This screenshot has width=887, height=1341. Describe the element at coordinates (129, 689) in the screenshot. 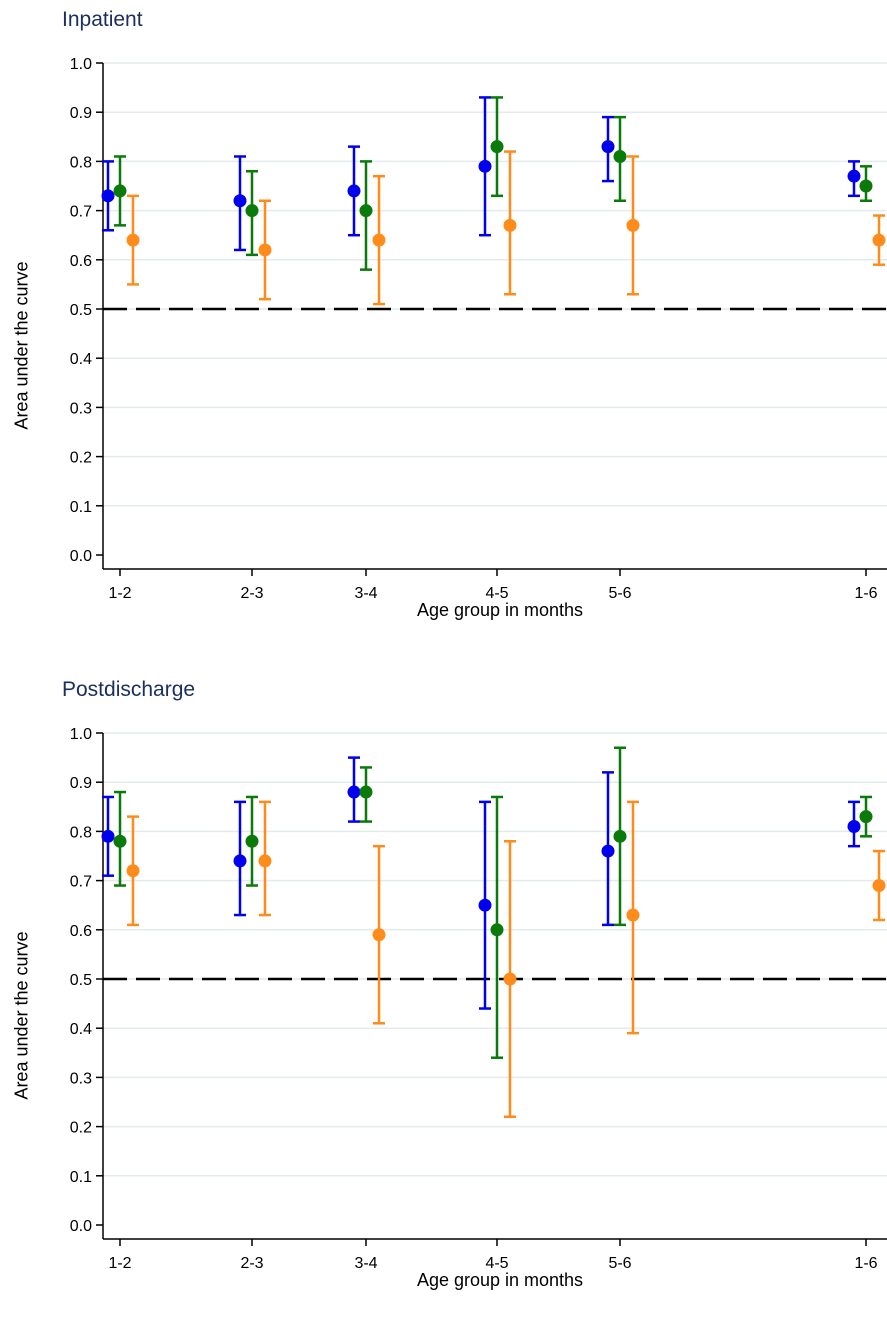

I see `chart-title: Postdischarge` at that location.